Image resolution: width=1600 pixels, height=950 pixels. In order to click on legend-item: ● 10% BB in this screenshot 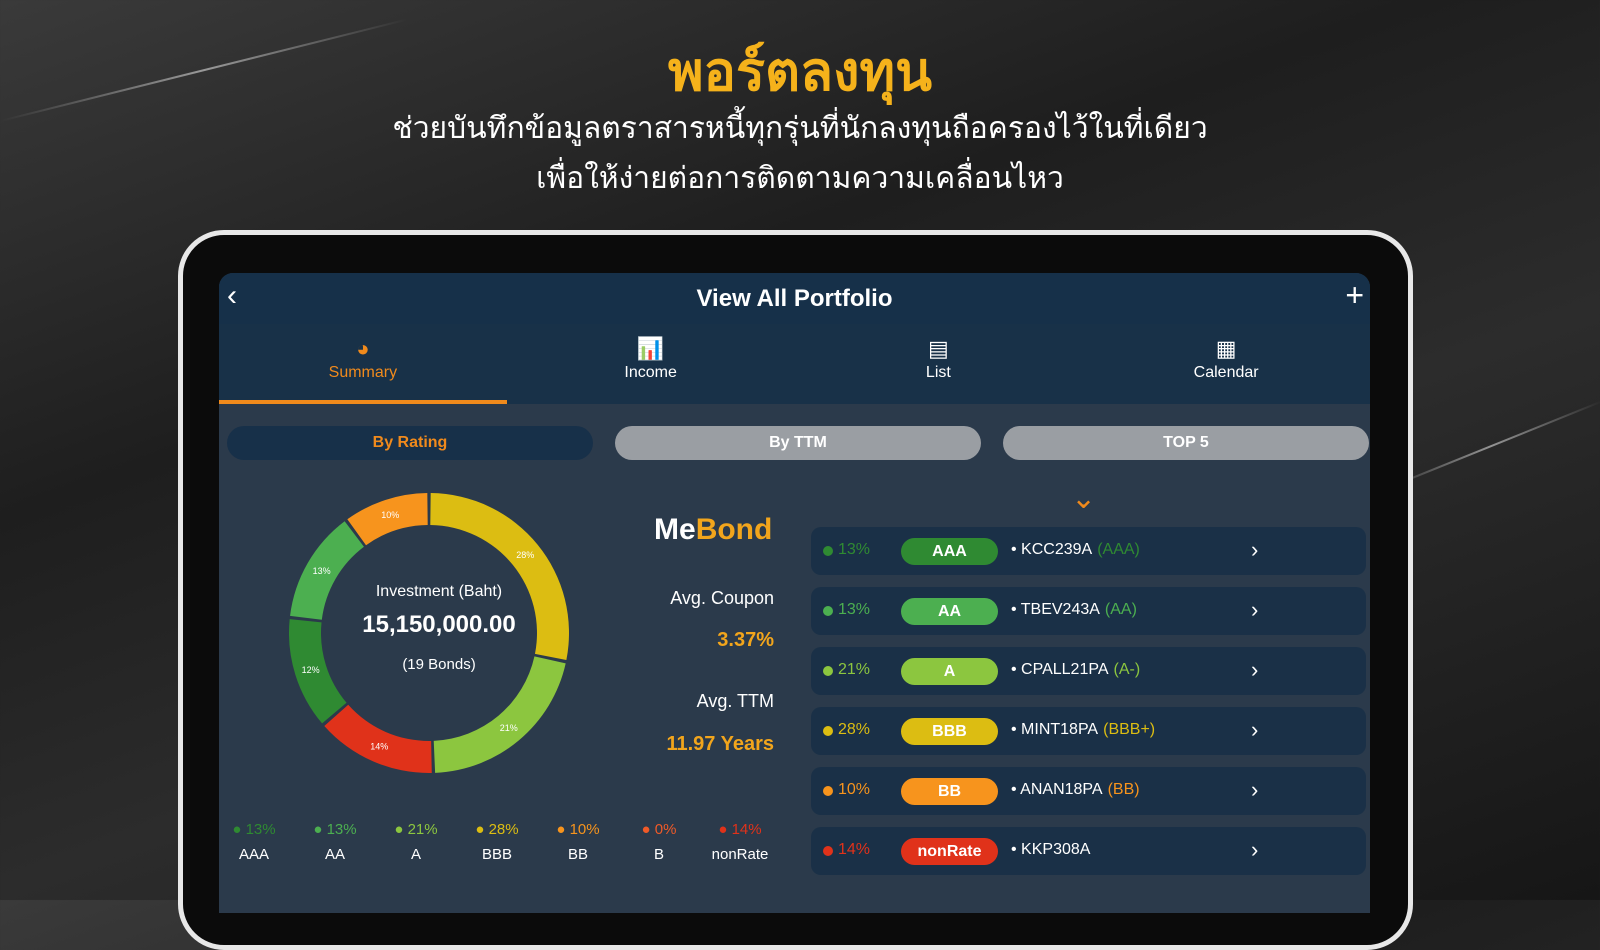, I will do `click(578, 842)`.